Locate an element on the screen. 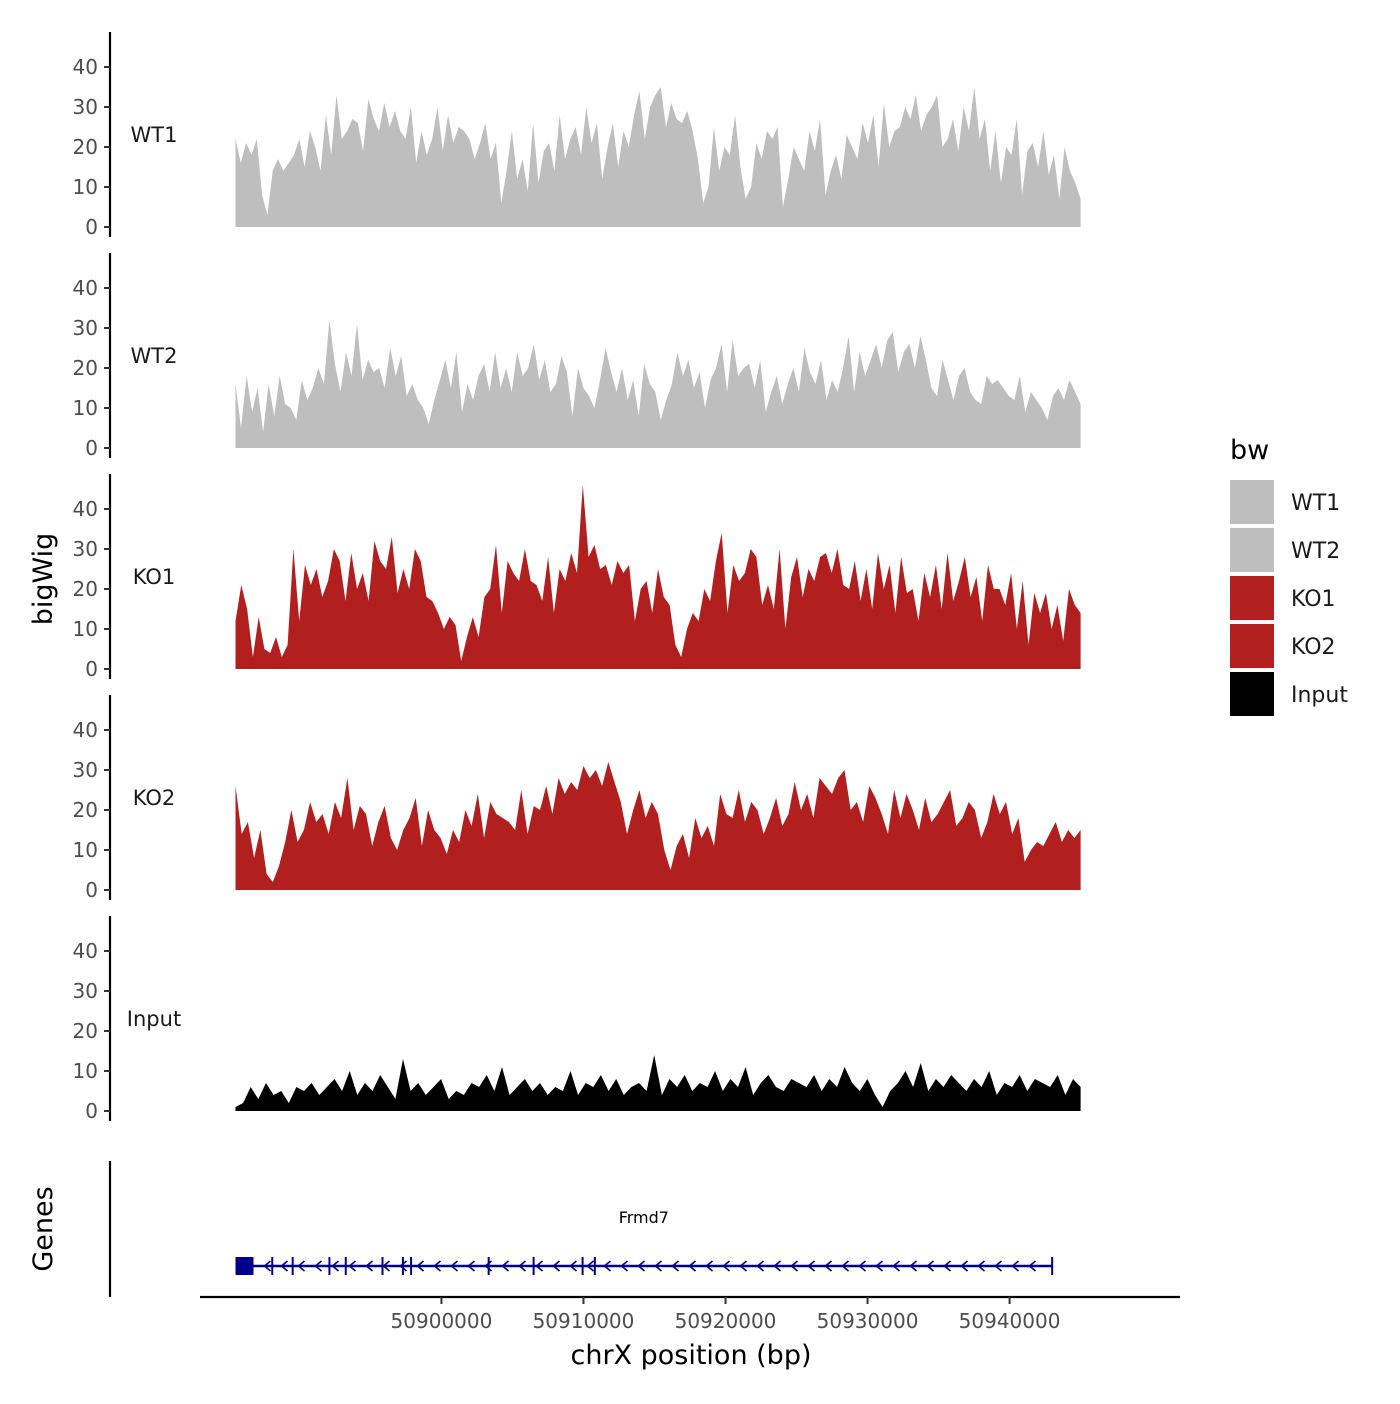 Image resolution: width=1400 pixels, height=1404 pixels. gene-panel: Frmd7 is located at coordinates (581, 1229).